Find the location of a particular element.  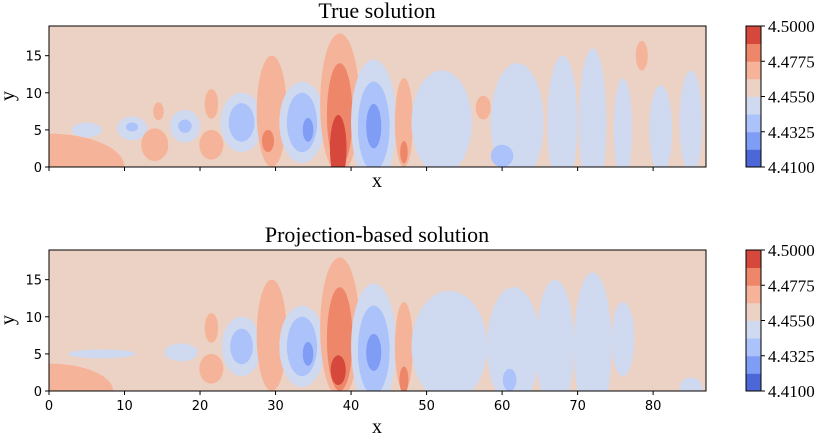

x-tick-label: 80 is located at coordinates (653, 406).